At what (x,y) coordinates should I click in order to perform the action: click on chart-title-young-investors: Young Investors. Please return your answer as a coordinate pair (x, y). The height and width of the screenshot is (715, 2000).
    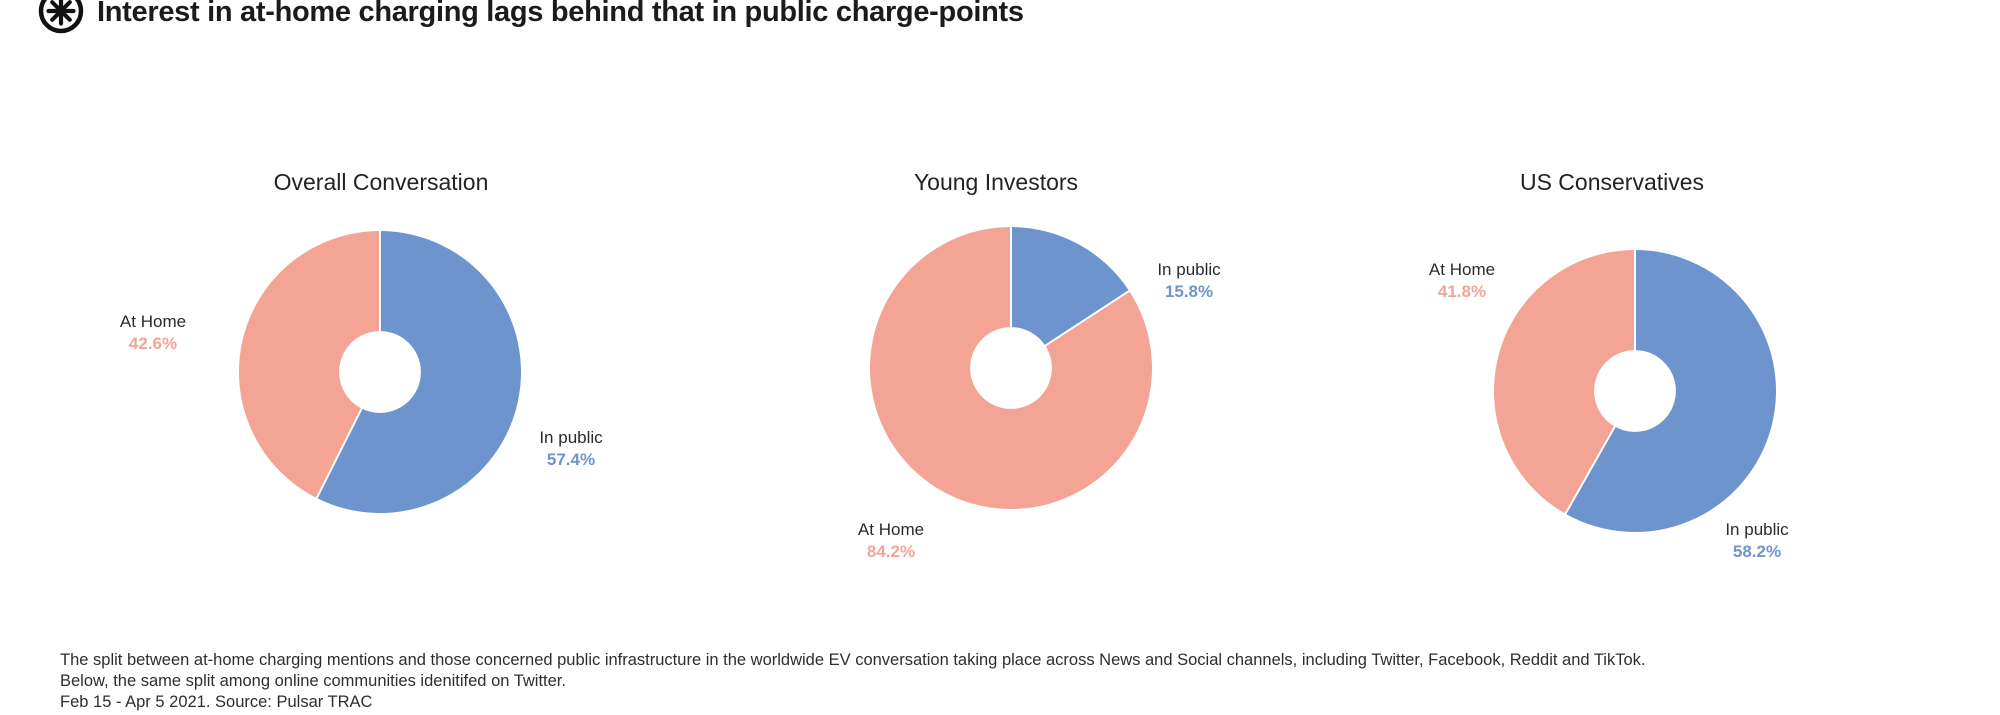
    Looking at the image, I should click on (996, 182).